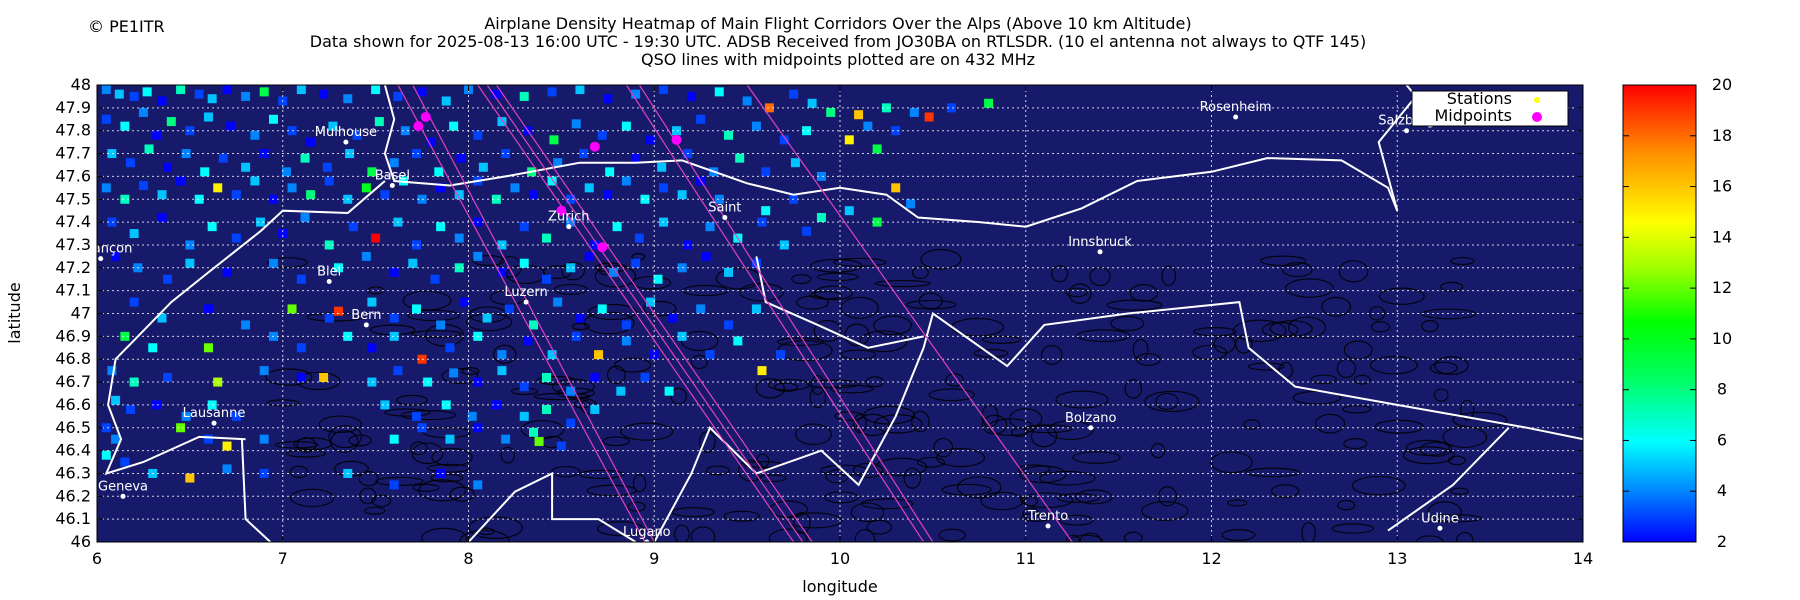 The height and width of the screenshot is (600, 1800). What do you see at coordinates (1722, 287) in the screenshot?
I see `colorbar-tick-label: 12` at bounding box center [1722, 287].